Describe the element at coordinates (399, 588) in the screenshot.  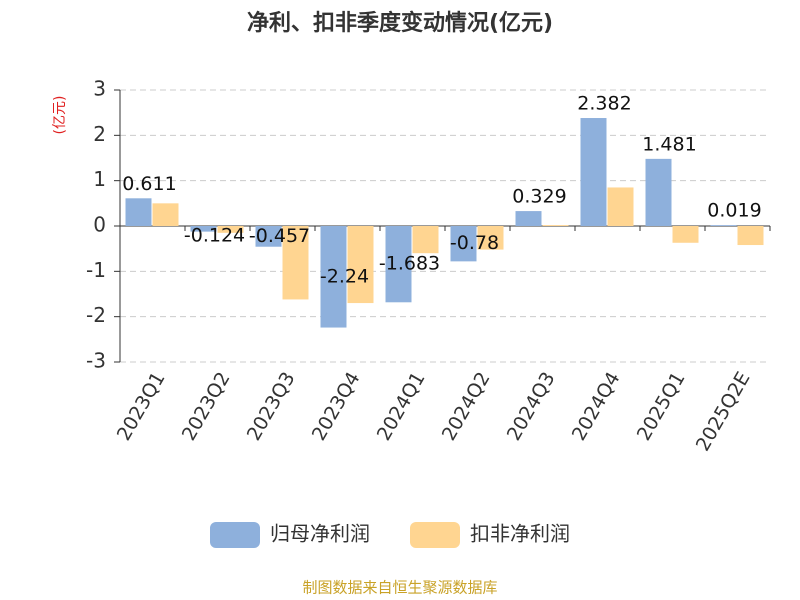
I see `source-note: 制图数据来自恒生聚源数据库` at that location.